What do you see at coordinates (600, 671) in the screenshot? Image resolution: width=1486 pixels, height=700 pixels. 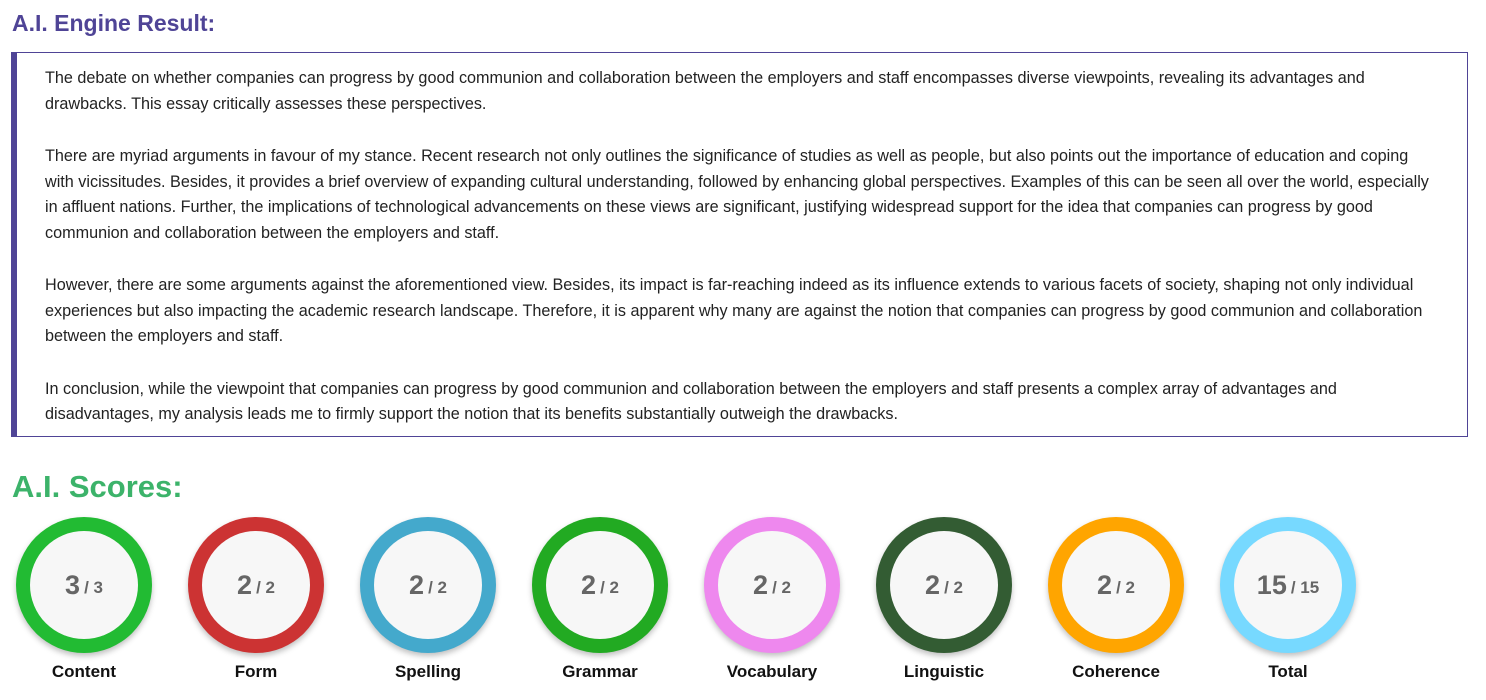 I see `score-label: Grammar` at bounding box center [600, 671].